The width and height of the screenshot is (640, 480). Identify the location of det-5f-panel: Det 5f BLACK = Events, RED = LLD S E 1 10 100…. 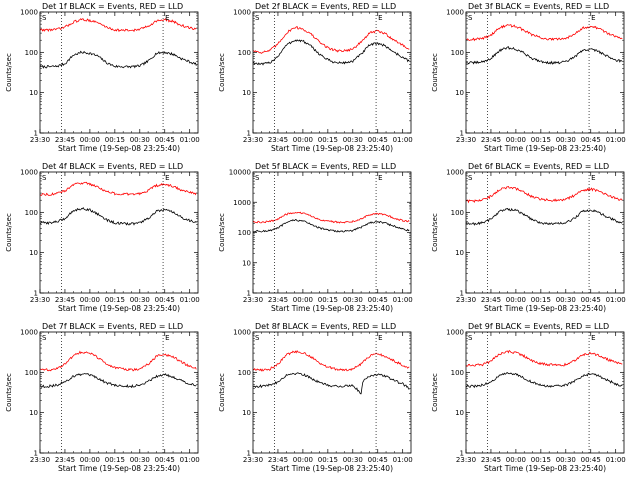
(319, 240).